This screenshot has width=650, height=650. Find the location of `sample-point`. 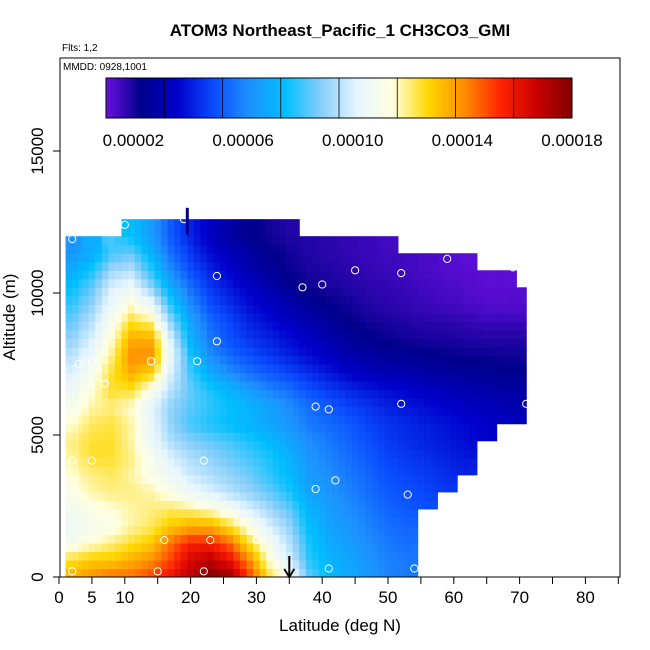

sample-point is located at coordinates (315, 406).